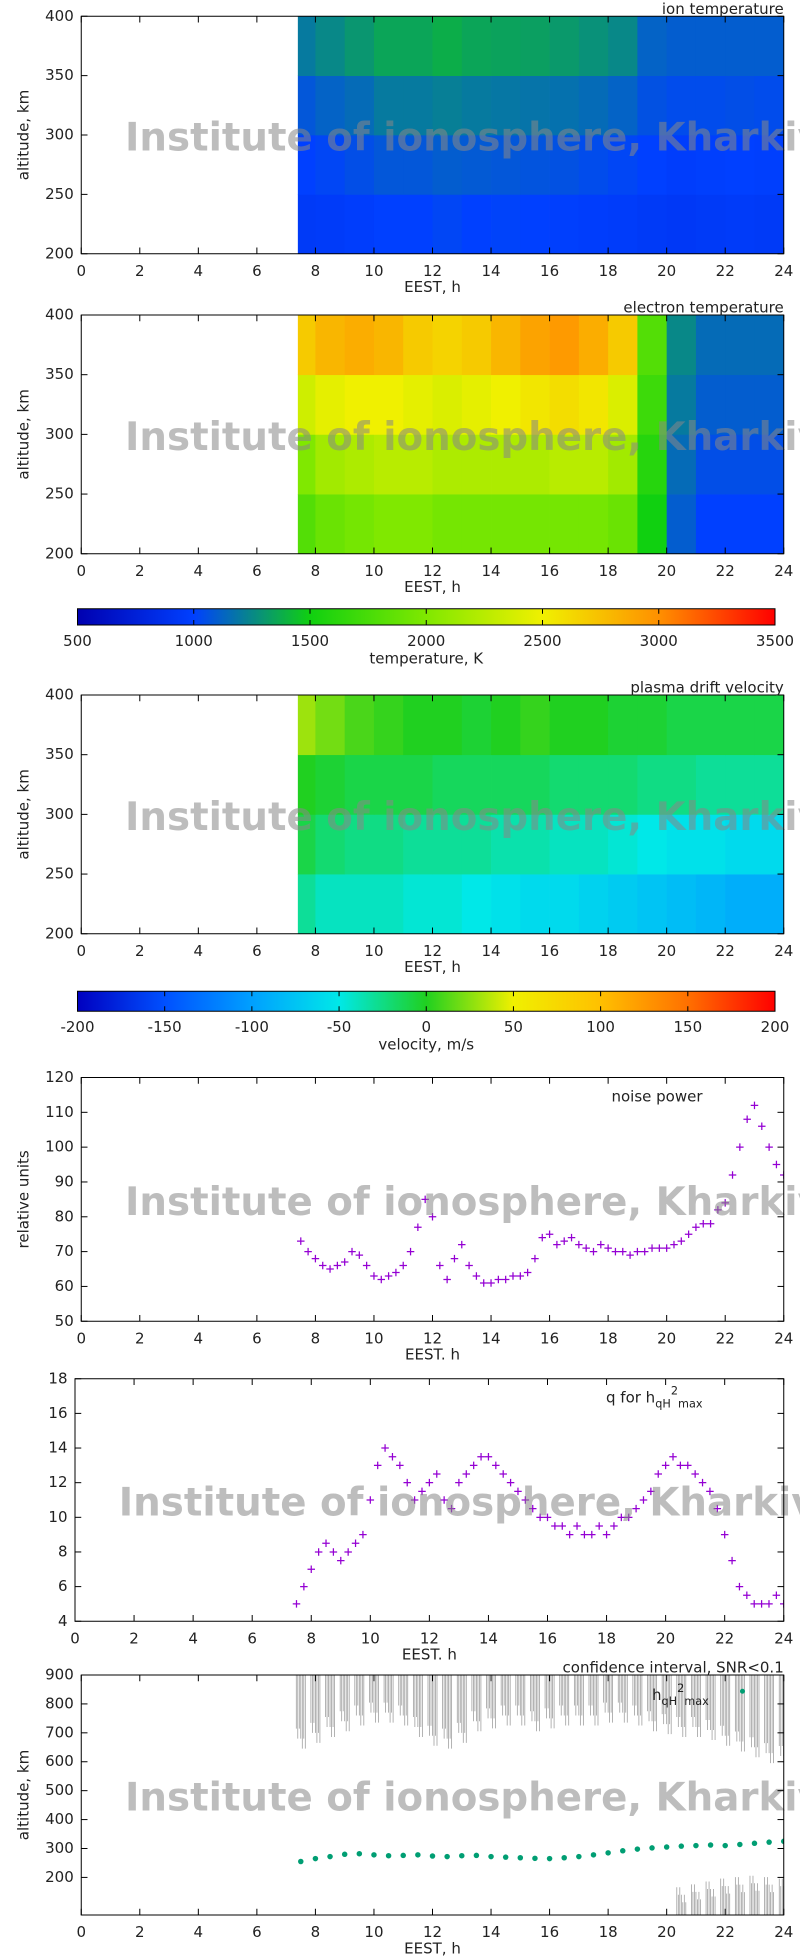  I want to click on x-tick-label: 20, so click(666, 951).